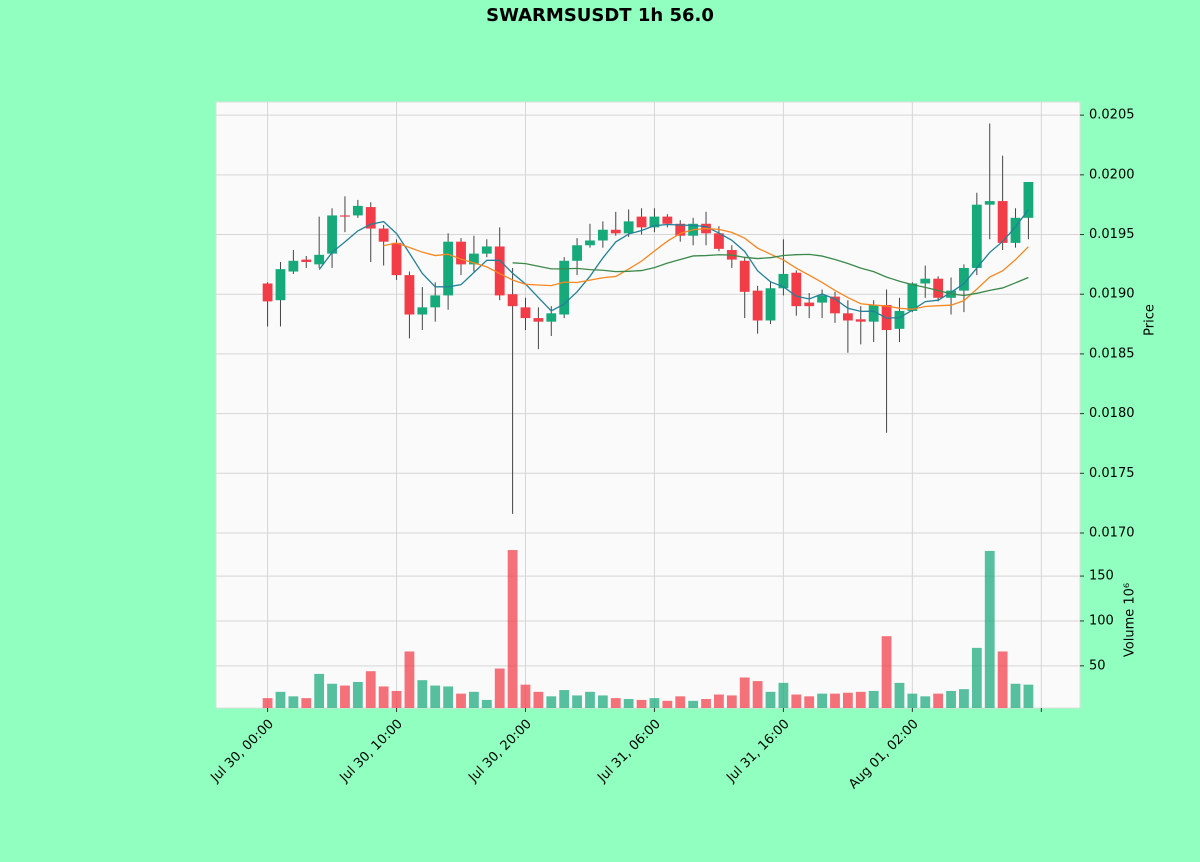 The image size is (1200, 862). I want to click on volume-tick-label: 150, so click(1101, 576).